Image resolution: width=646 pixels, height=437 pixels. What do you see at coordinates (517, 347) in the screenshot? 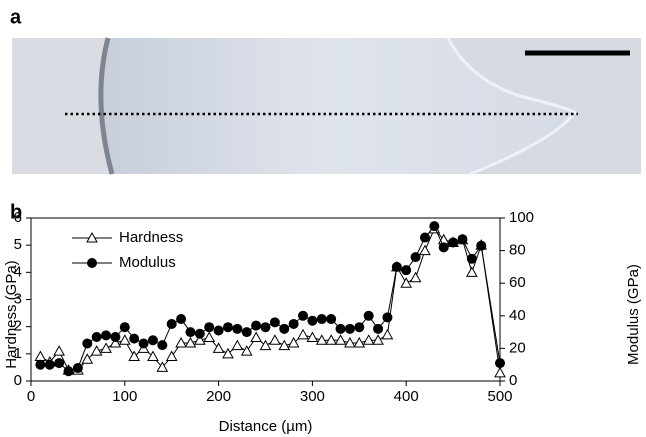
I see `y2-tick-label: 20` at bounding box center [517, 347].